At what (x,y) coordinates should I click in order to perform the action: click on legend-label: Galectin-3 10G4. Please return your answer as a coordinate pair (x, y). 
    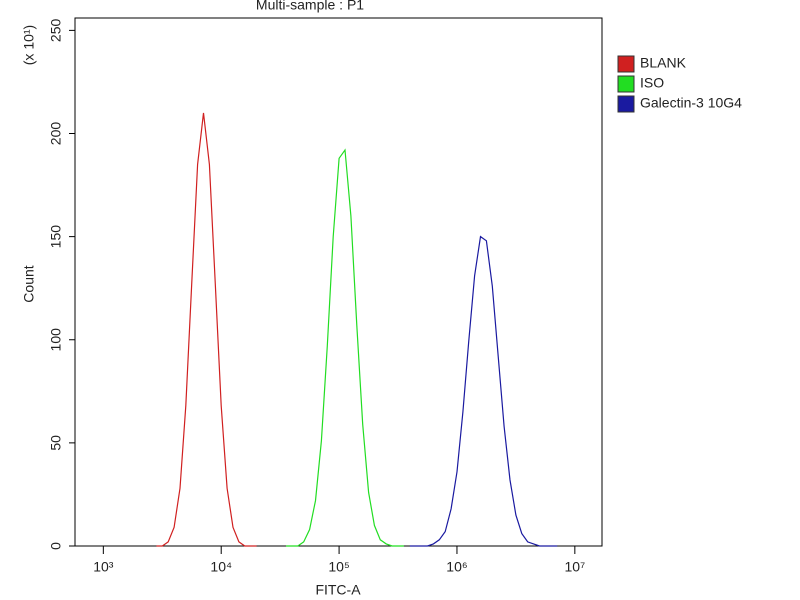
    Looking at the image, I should click on (691, 103).